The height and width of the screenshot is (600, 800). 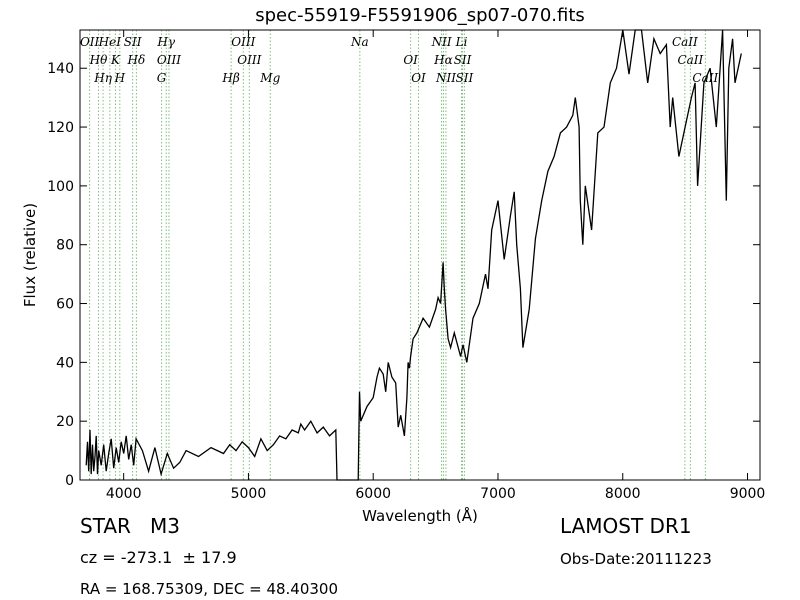 I want to click on y-tick-label: 120, so click(x=60, y=128).